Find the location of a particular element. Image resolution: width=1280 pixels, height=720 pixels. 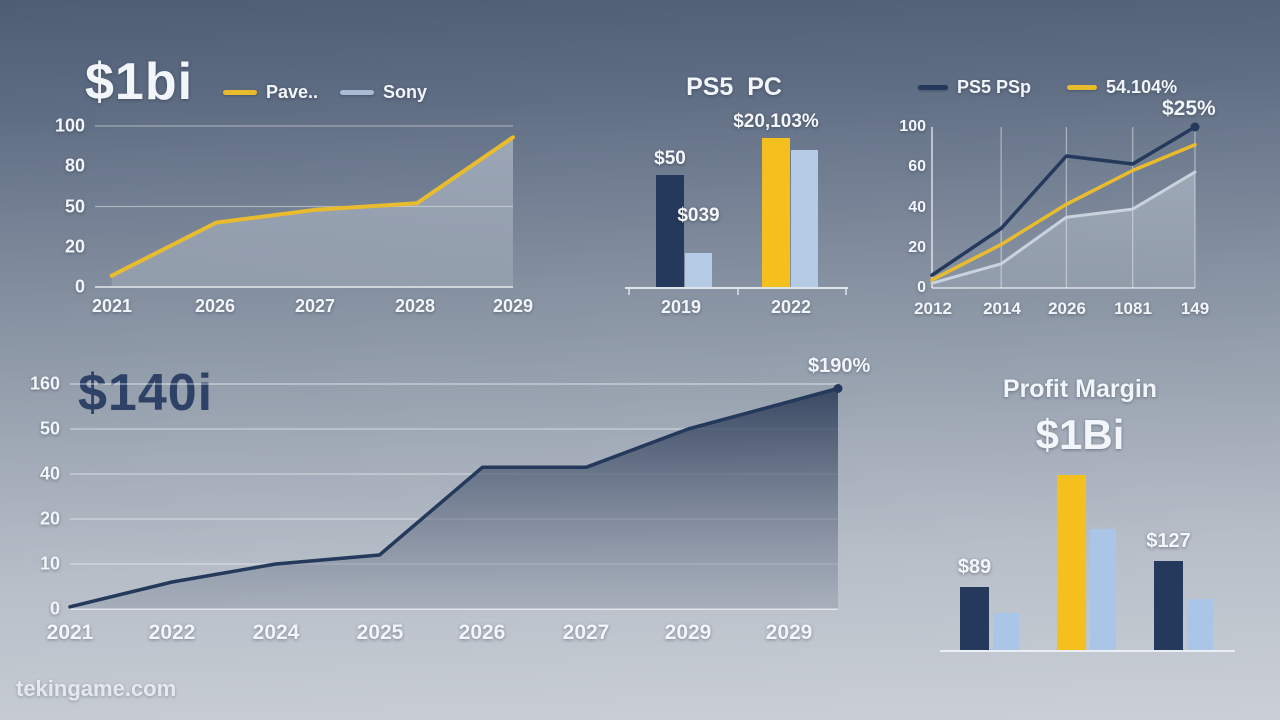

chart-title: $140i is located at coordinates (146, 393).